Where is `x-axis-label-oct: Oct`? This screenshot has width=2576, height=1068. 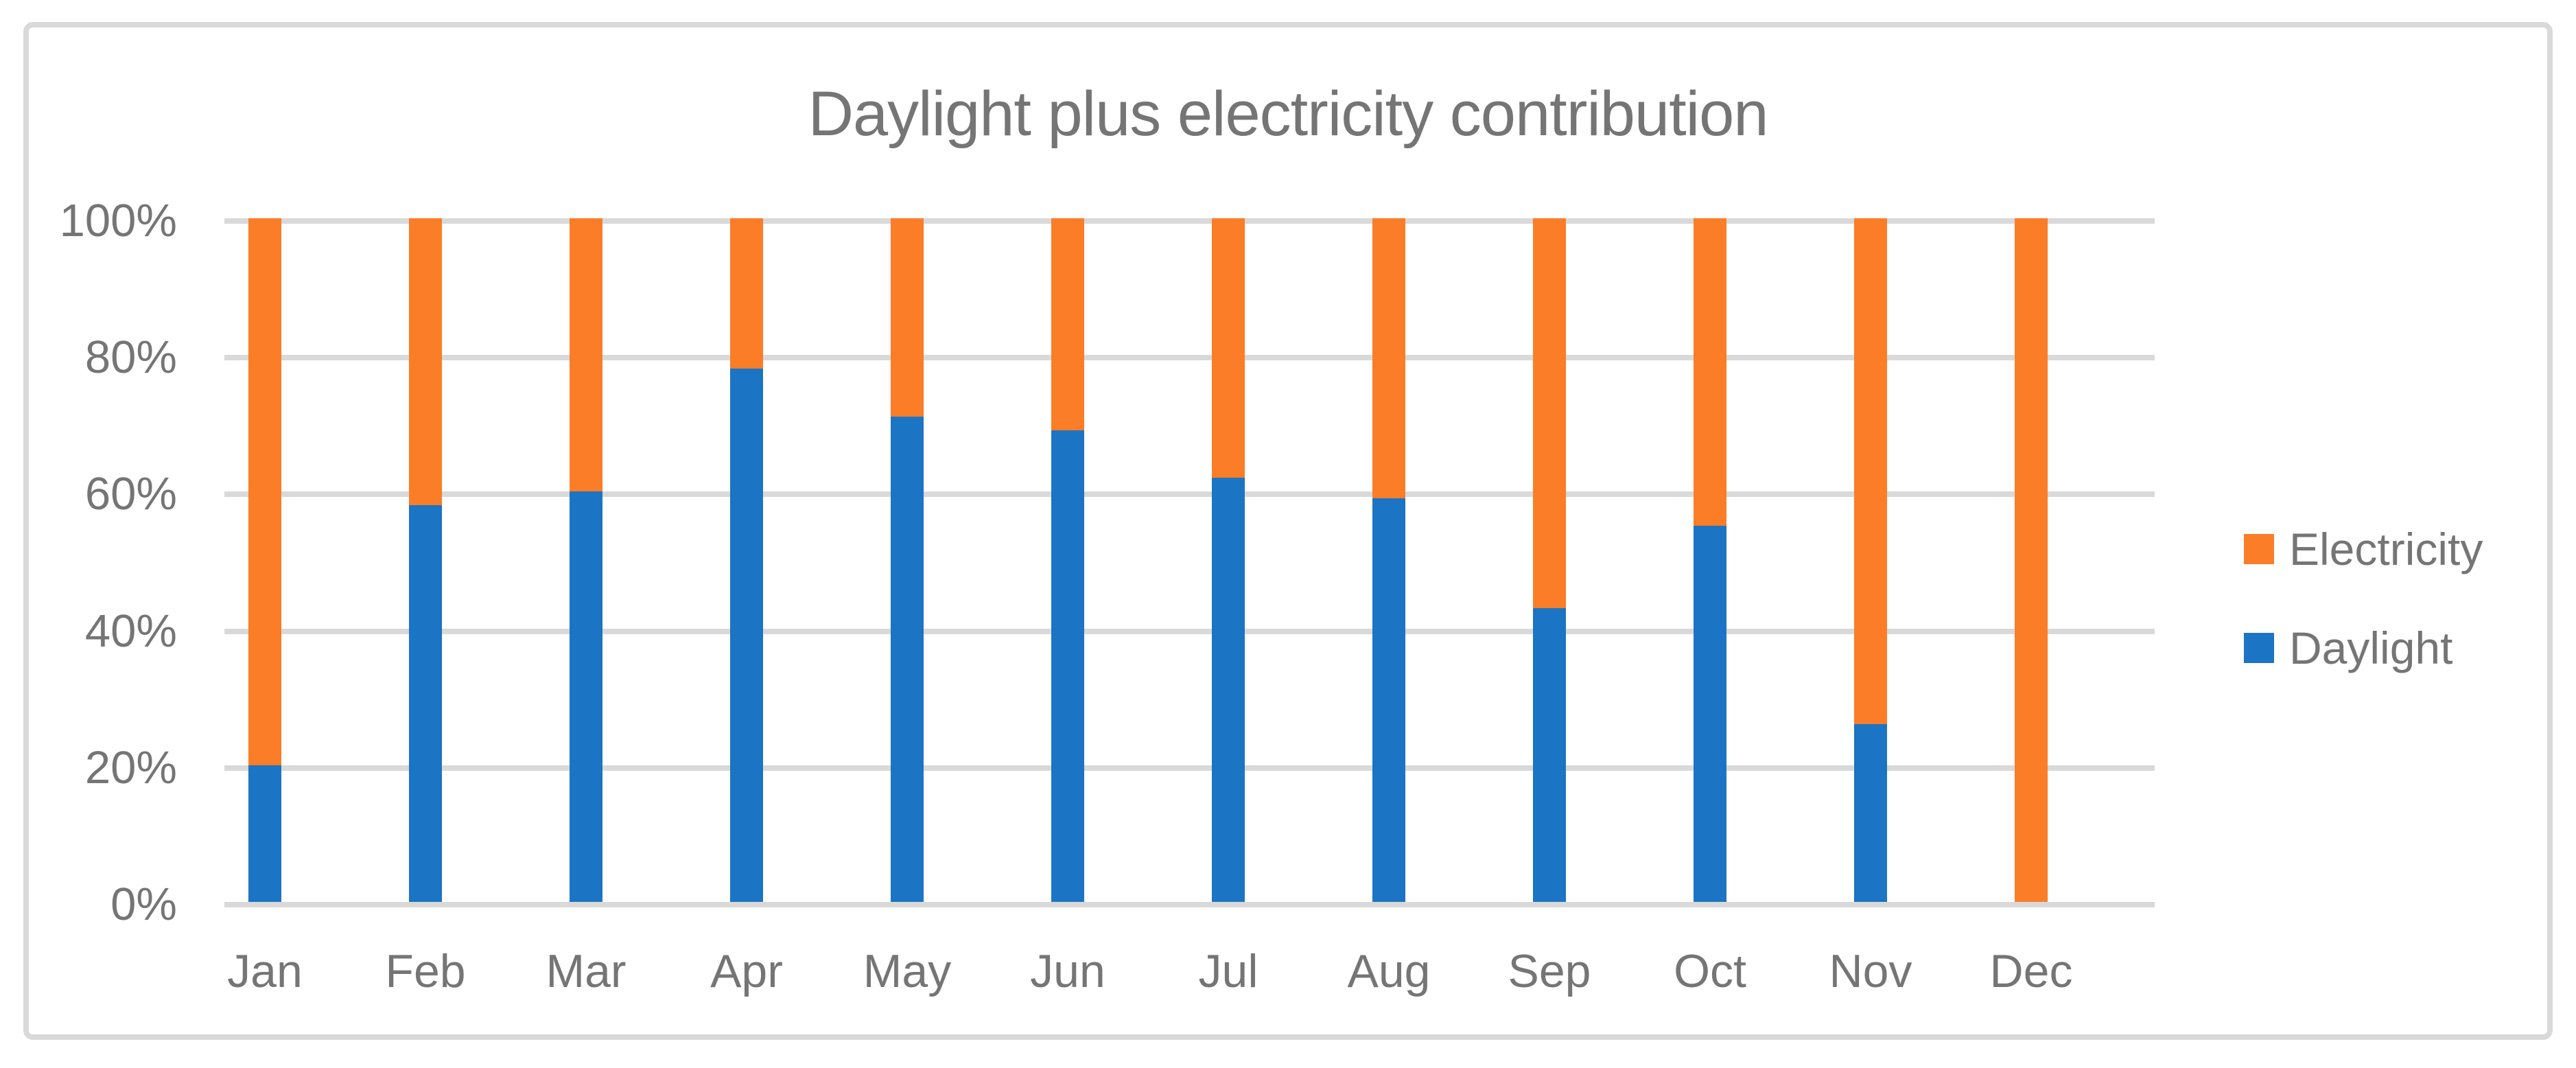 x-axis-label-oct: Oct is located at coordinates (1710, 971).